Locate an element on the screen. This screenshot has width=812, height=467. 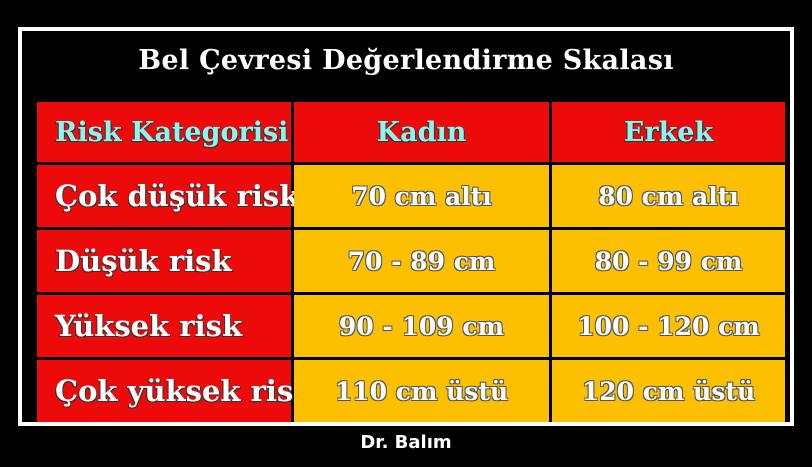
row-category: Çok yüksek risk is located at coordinates (175, 391).